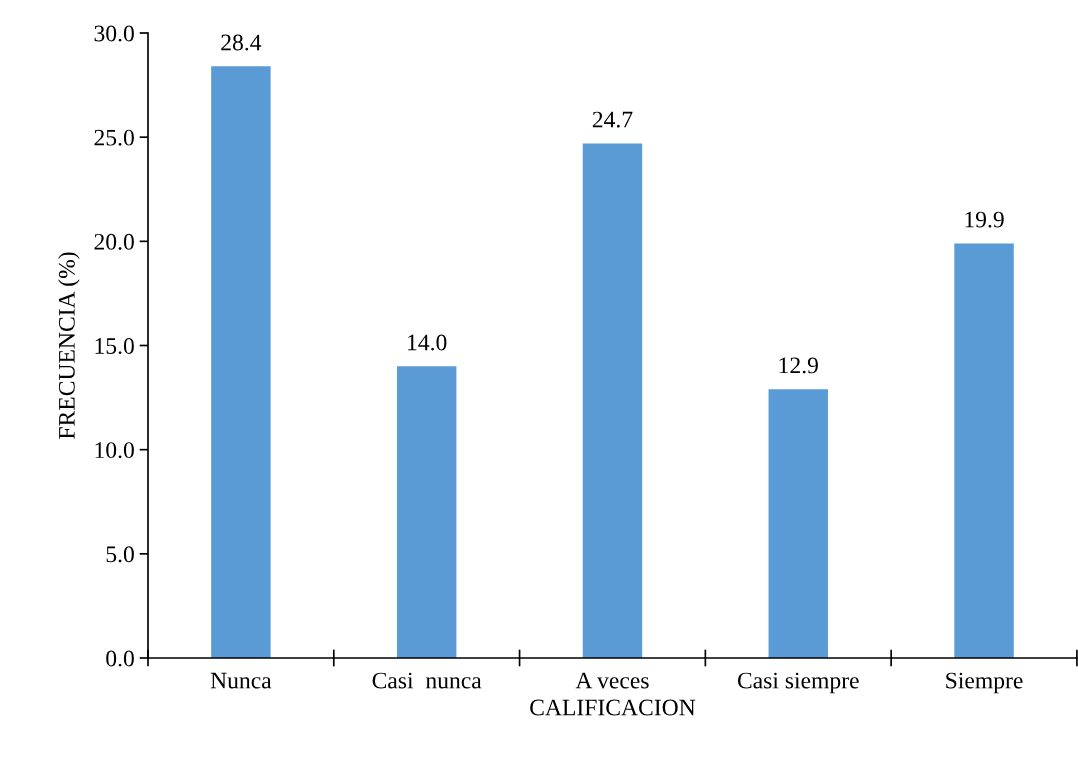 This screenshot has height=764, width=1078. What do you see at coordinates (69, 345) in the screenshot?
I see `y-axis-title: FRECUENCIA (%)` at bounding box center [69, 345].